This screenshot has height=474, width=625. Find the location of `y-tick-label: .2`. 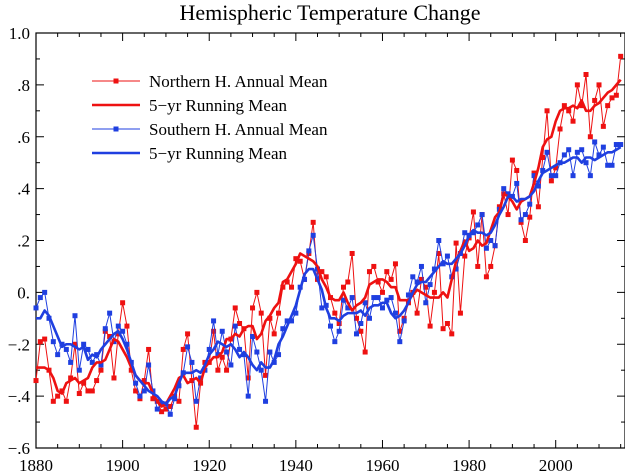

y-tick-label: .2 is located at coordinates (23, 241).